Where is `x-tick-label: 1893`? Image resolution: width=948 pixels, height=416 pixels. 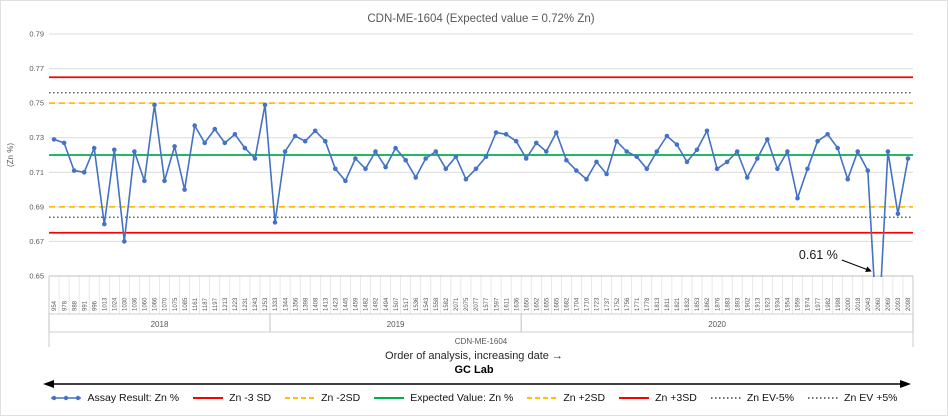 x-tick-label: 1893 is located at coordinates (738, 304).